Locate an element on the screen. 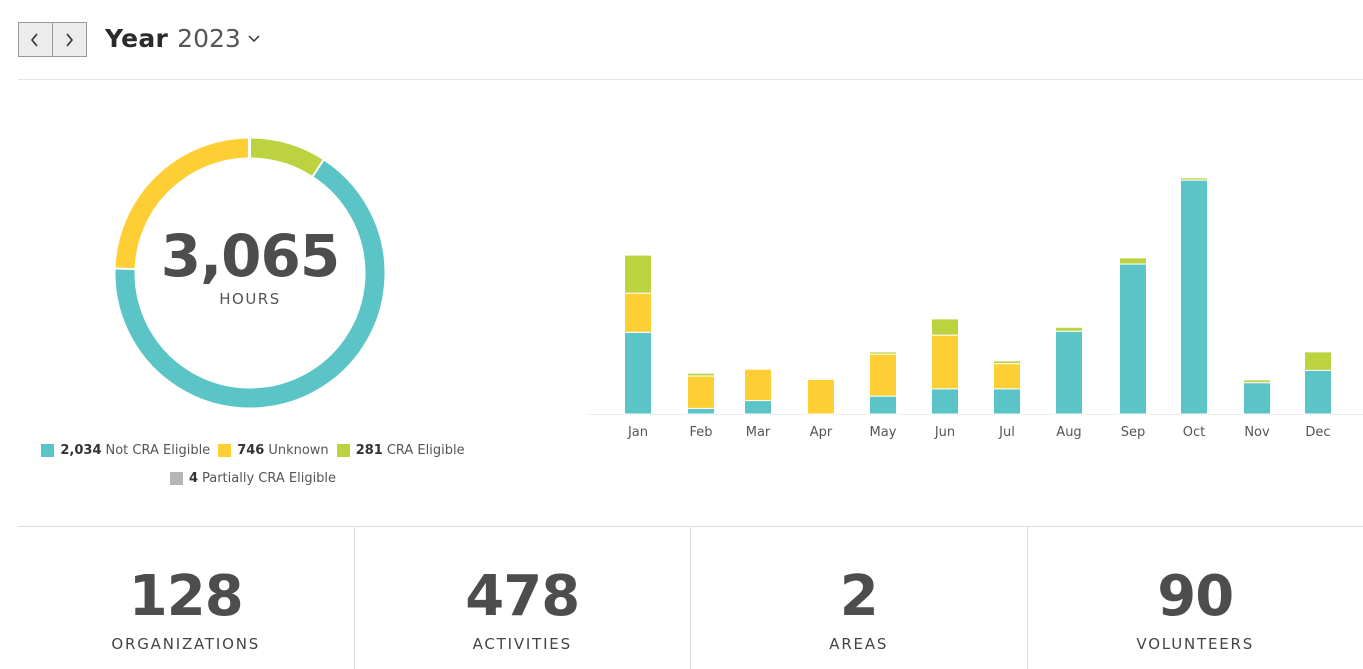 The image size is (1363, 669). stat-value: 2 is located at coordinates (859, 596).